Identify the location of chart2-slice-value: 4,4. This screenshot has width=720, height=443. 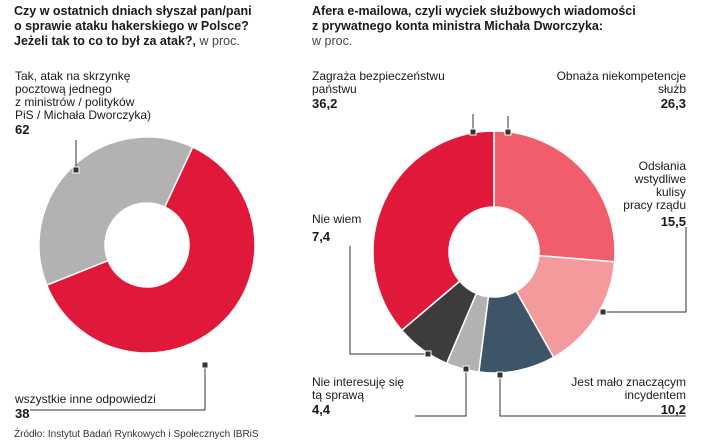
(321, 409).